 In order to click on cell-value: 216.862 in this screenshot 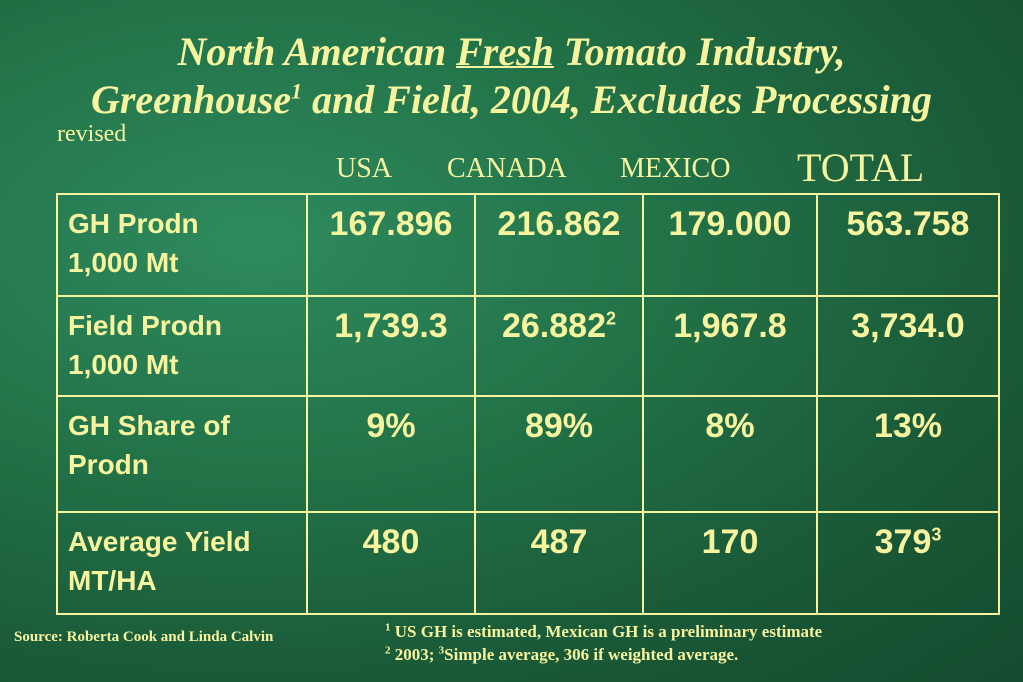, I will do `click(559, 224)`.